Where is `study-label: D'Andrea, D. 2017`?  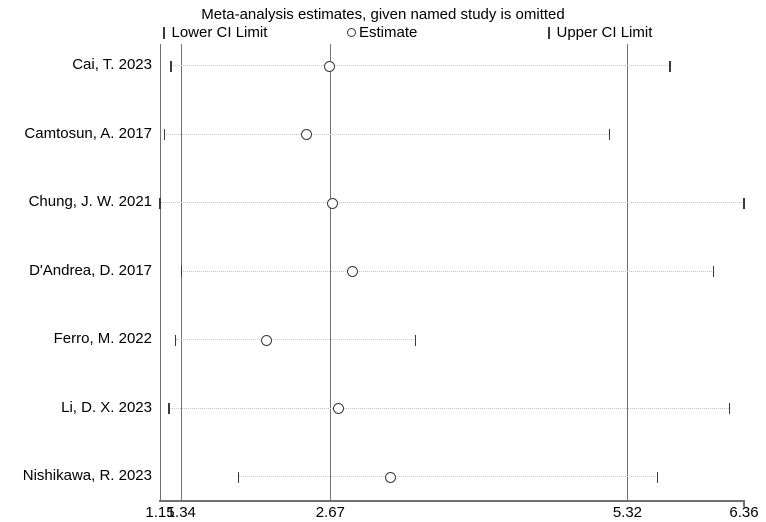
study-label: D'Andrea, D. 2017 is located at coordinates (90, 270).